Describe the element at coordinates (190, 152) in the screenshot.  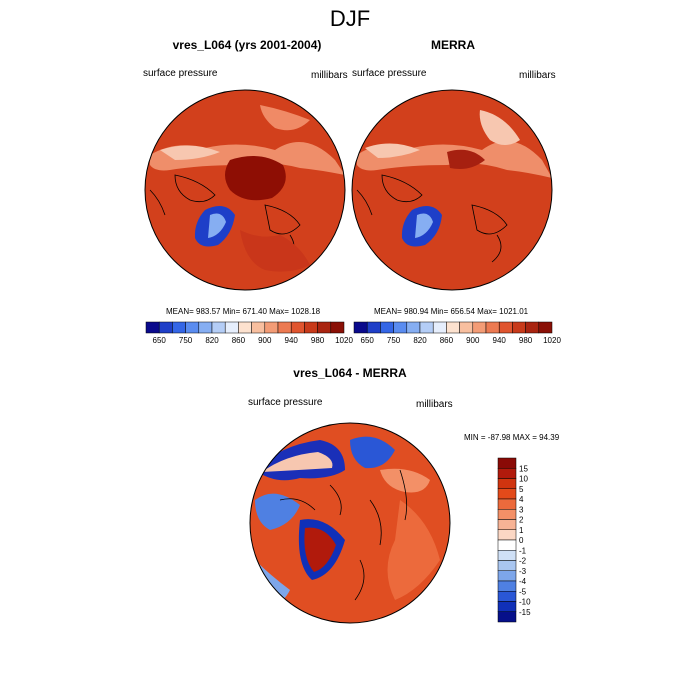
I see `map1-pale-band` at that location.